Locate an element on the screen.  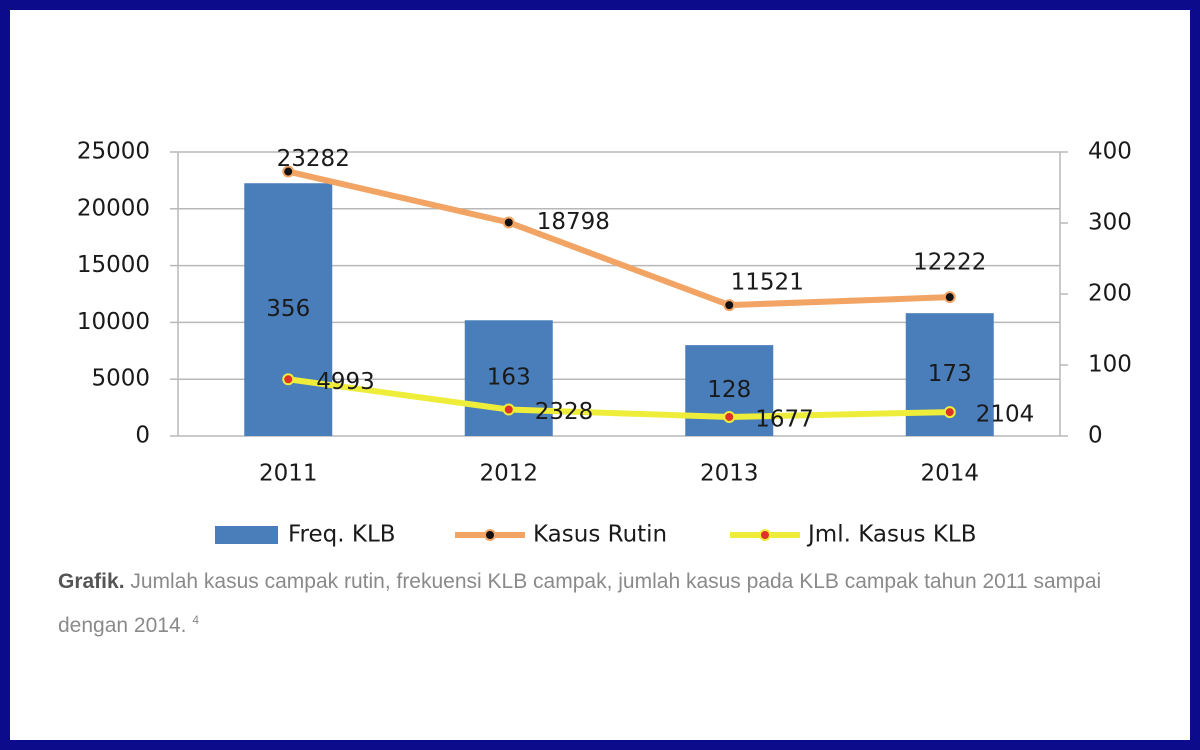
y2-tick-label: 0 is located at coordinates (1095, 436).